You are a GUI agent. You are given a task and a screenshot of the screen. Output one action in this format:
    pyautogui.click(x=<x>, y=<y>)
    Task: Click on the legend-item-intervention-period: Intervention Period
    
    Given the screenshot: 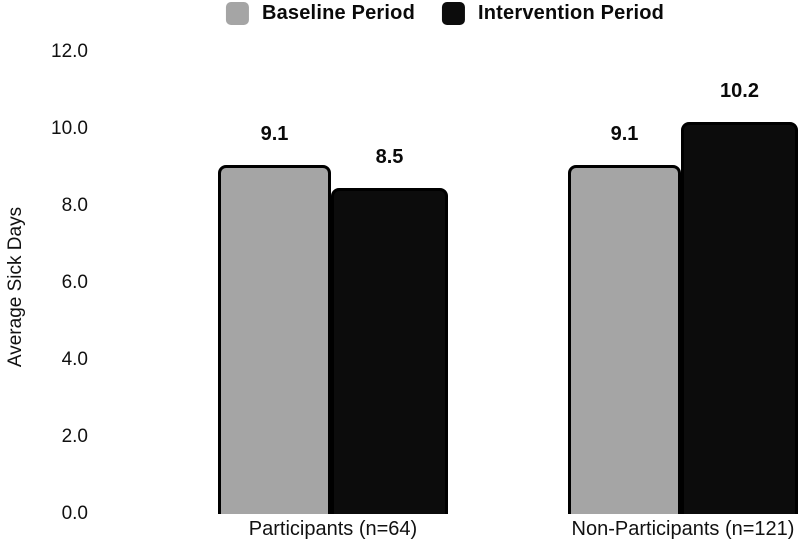 What is the action you would take?
    pyautogui.click(x=553, y=13)
    